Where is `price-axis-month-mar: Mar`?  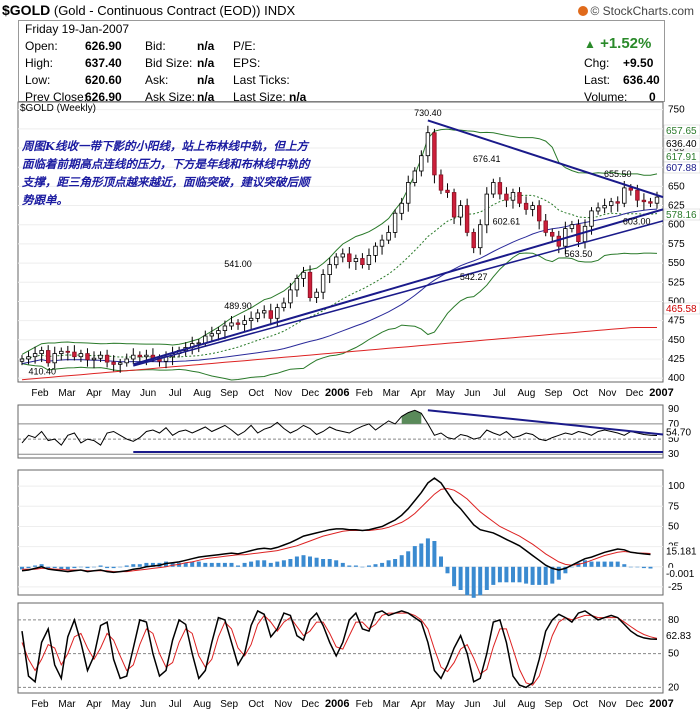
price-axis-month-mar: Mar is located at coordinates (67, 393).